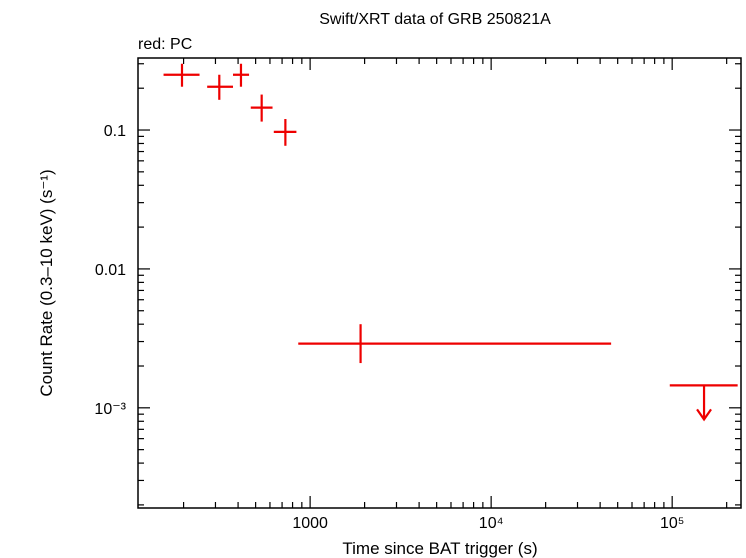 The image size is (746, 558). Describe the element at coordinates (491, 523) in the screenshot. I see `x-tick-label: 10⁴` at that location.